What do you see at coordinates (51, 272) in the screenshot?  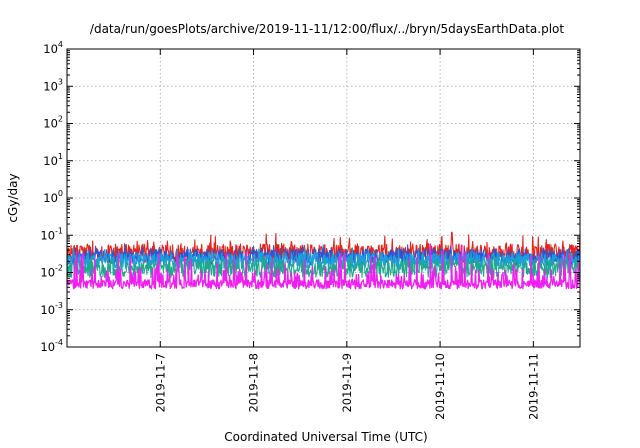 I see `y-tick-label: 10⁻²` at bounding box center [51, 272].